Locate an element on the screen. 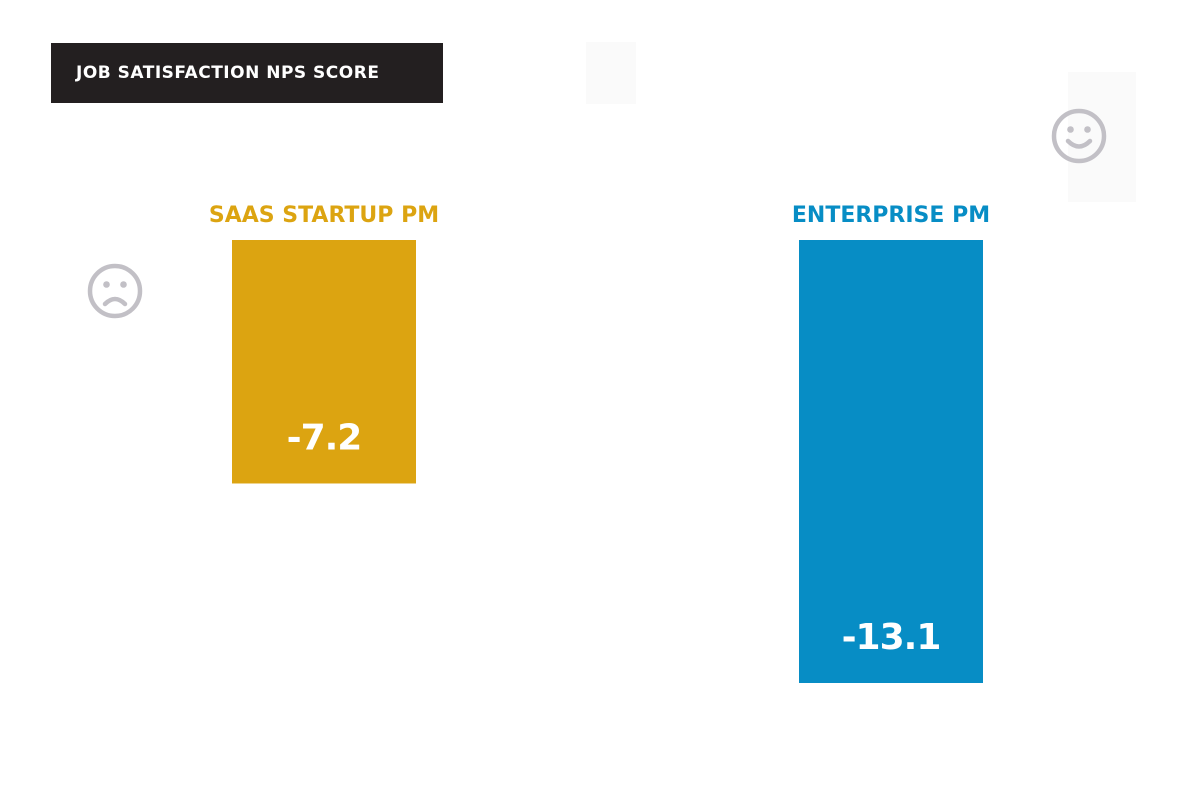 The image size is (1200, 786). value-label: -7.2 is located at coordinates (324, 437).